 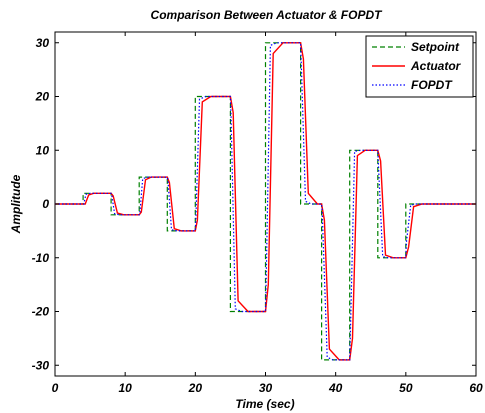 What do you see at coordinates (41, 258) in the screenshot?
I see `y-tick-label: -10` at bounding box center [41, 258].